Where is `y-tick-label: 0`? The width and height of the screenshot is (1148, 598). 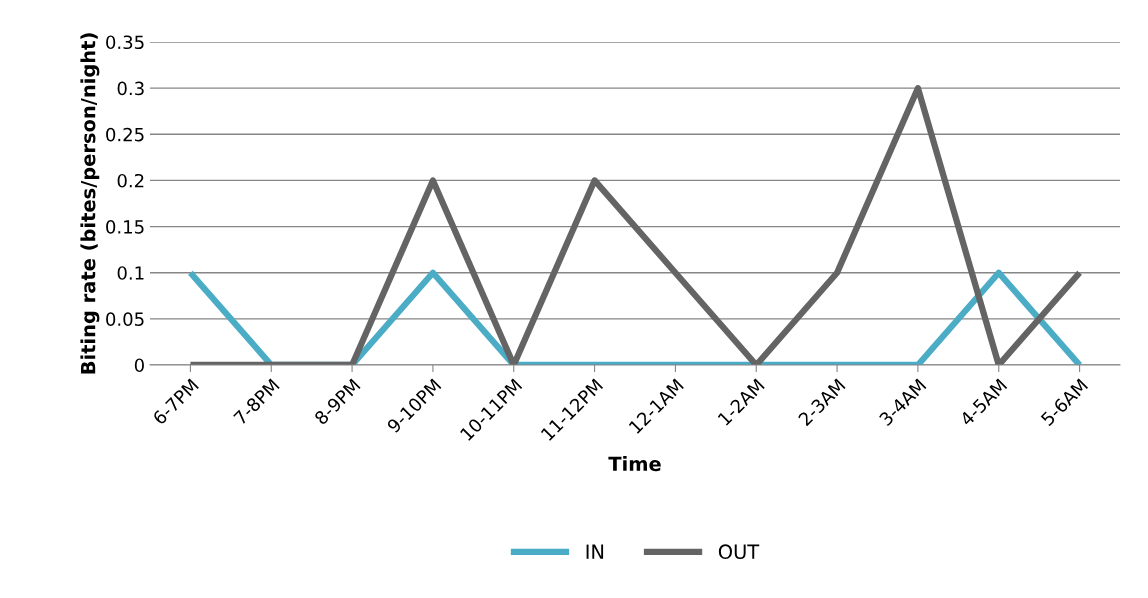
y-tick-label: 0 is located at coordinates (139, 365).